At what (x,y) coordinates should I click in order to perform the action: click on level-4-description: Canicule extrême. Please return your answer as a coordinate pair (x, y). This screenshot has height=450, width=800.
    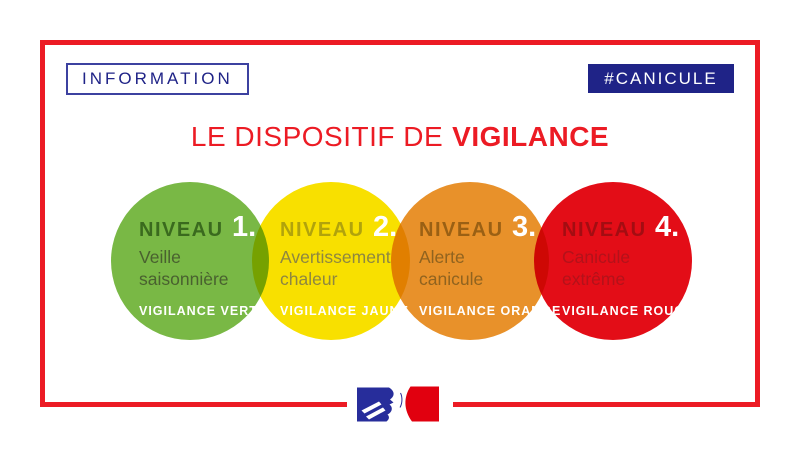
    Looking at the image, I should click on (628, 268).